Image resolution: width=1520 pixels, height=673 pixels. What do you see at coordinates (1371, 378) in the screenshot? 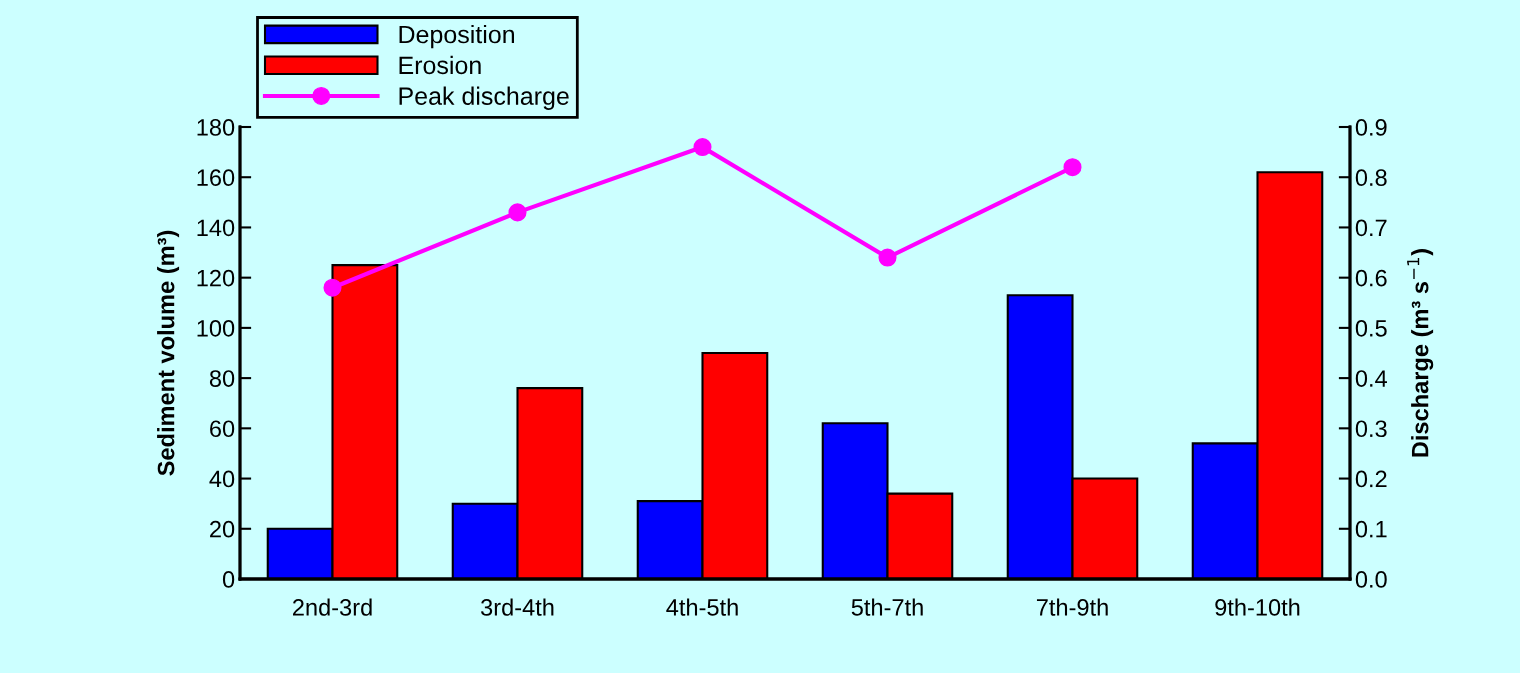
I see `y2-tick-label: 0.4` at bounding box center [1371, 378].